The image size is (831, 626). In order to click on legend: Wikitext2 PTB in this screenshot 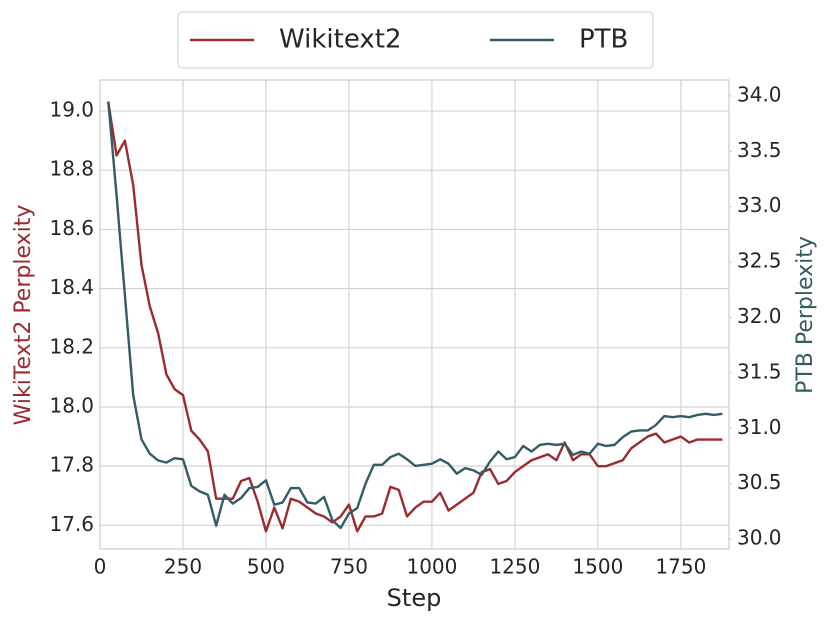, I will do `click(415, 40)`.